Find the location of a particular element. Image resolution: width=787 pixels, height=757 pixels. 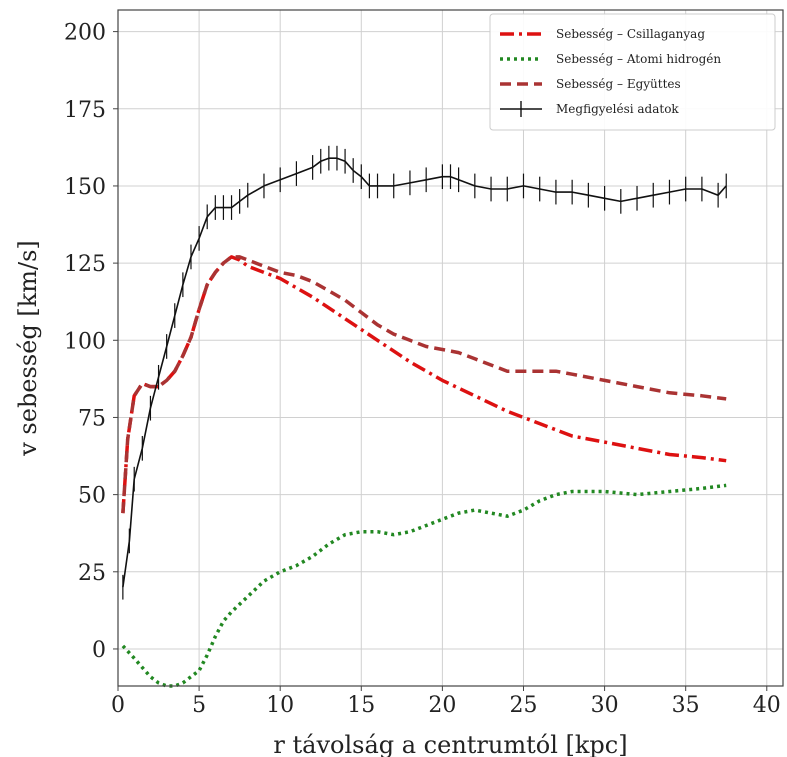

legend-label: Sebesség – Atomi hidrogén is located at coordinates (638, 59).